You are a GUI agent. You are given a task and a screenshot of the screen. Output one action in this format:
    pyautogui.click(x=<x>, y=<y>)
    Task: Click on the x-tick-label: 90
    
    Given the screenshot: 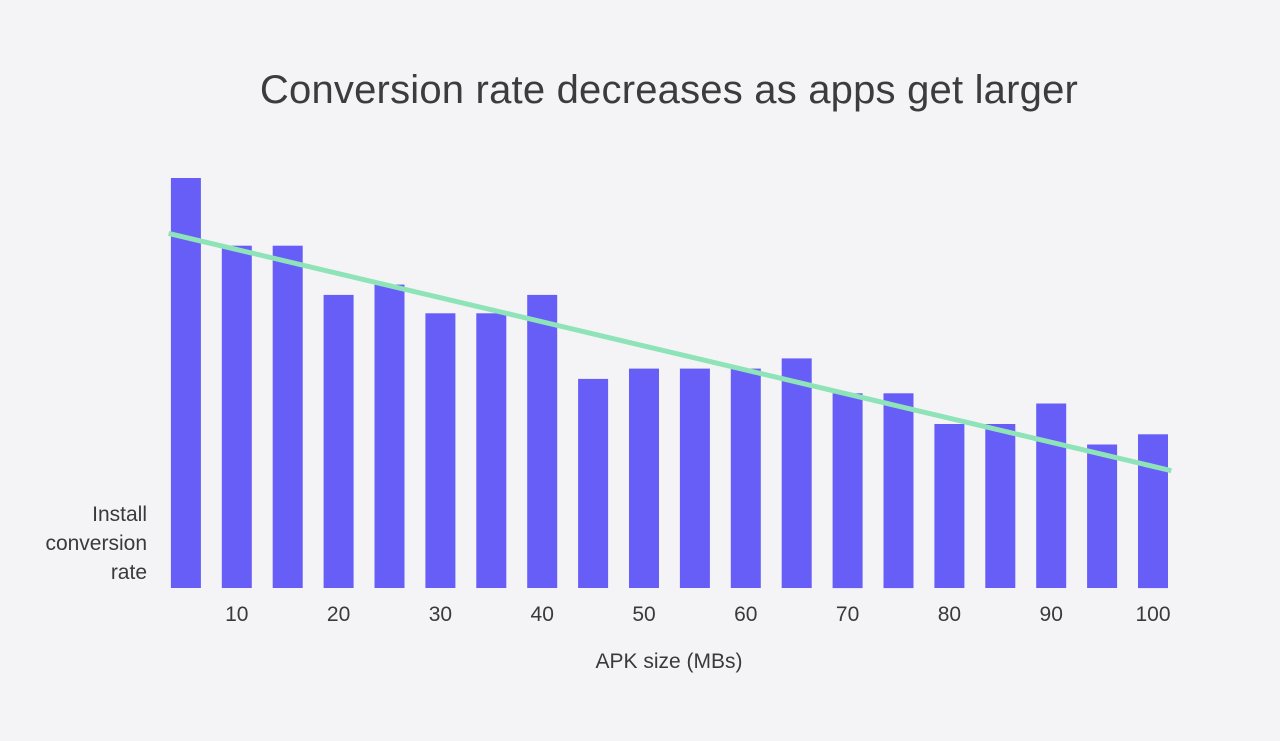 What is the action you would take?
    pyautogui.click(x=1051, y=614)
    